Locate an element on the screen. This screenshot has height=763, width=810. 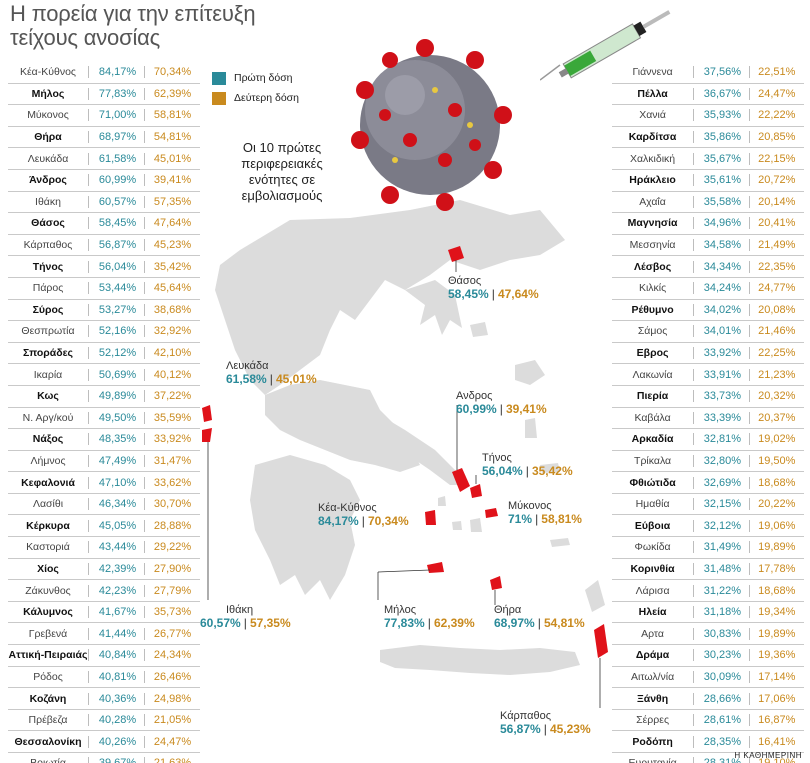
first-dose-value: 77,83% is located at coordinates (116, 93).